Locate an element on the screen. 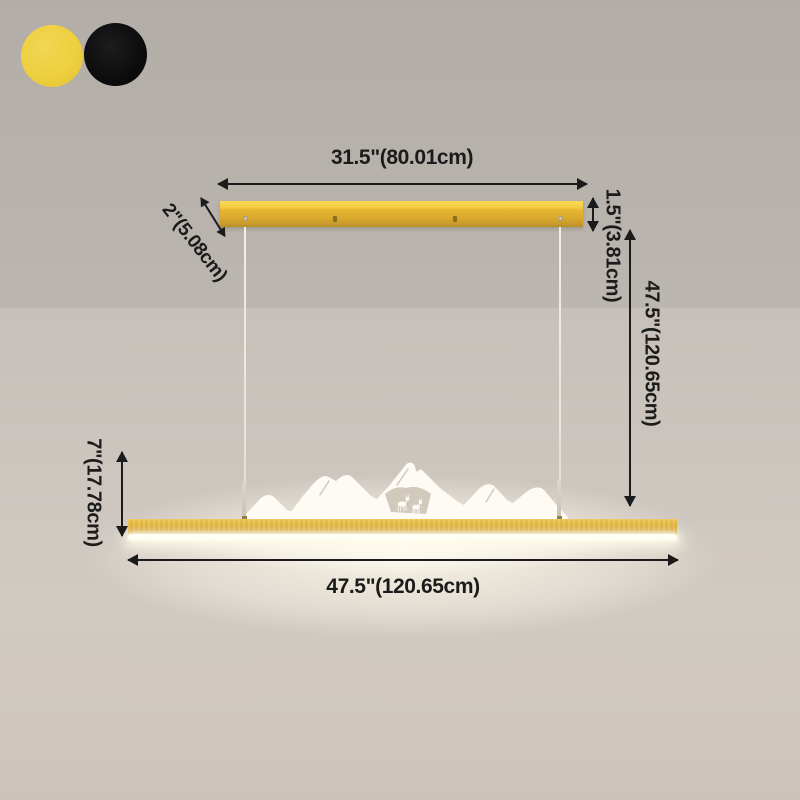 The width and height of the screenshot is (800, 800). suspension-height-label: 47.5"(120.65cm) is located at coordinates (651, 353).